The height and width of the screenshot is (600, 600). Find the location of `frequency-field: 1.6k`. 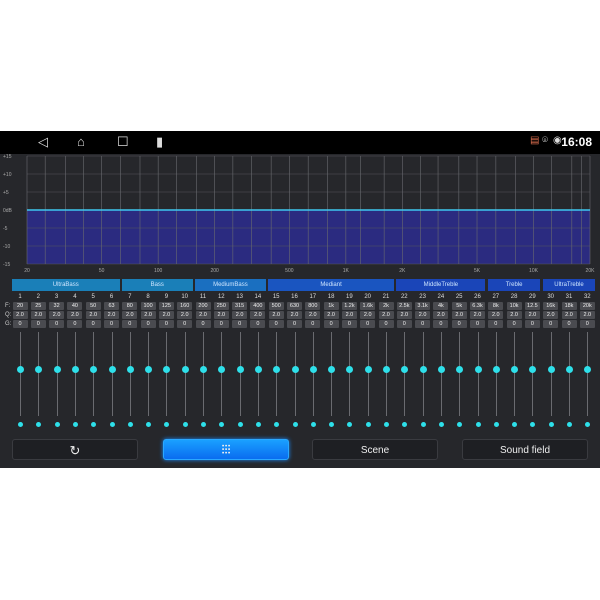

frequency-field: 1.6k is located at coordinates (368, 306).